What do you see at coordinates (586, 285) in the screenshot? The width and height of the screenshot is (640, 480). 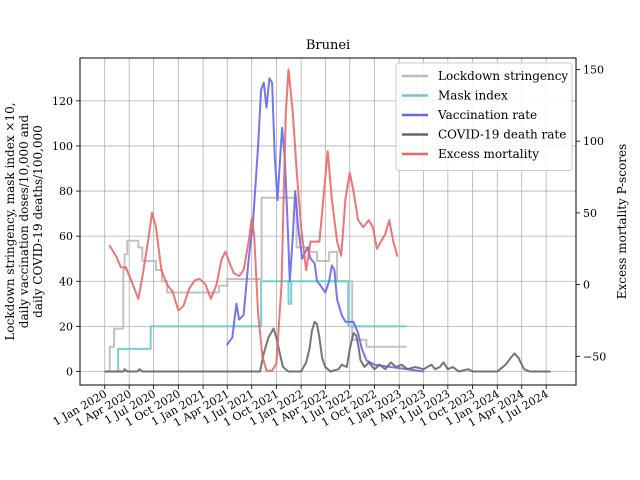 I see `y-tick-label-right: 0` at bounding box center [586, 285].